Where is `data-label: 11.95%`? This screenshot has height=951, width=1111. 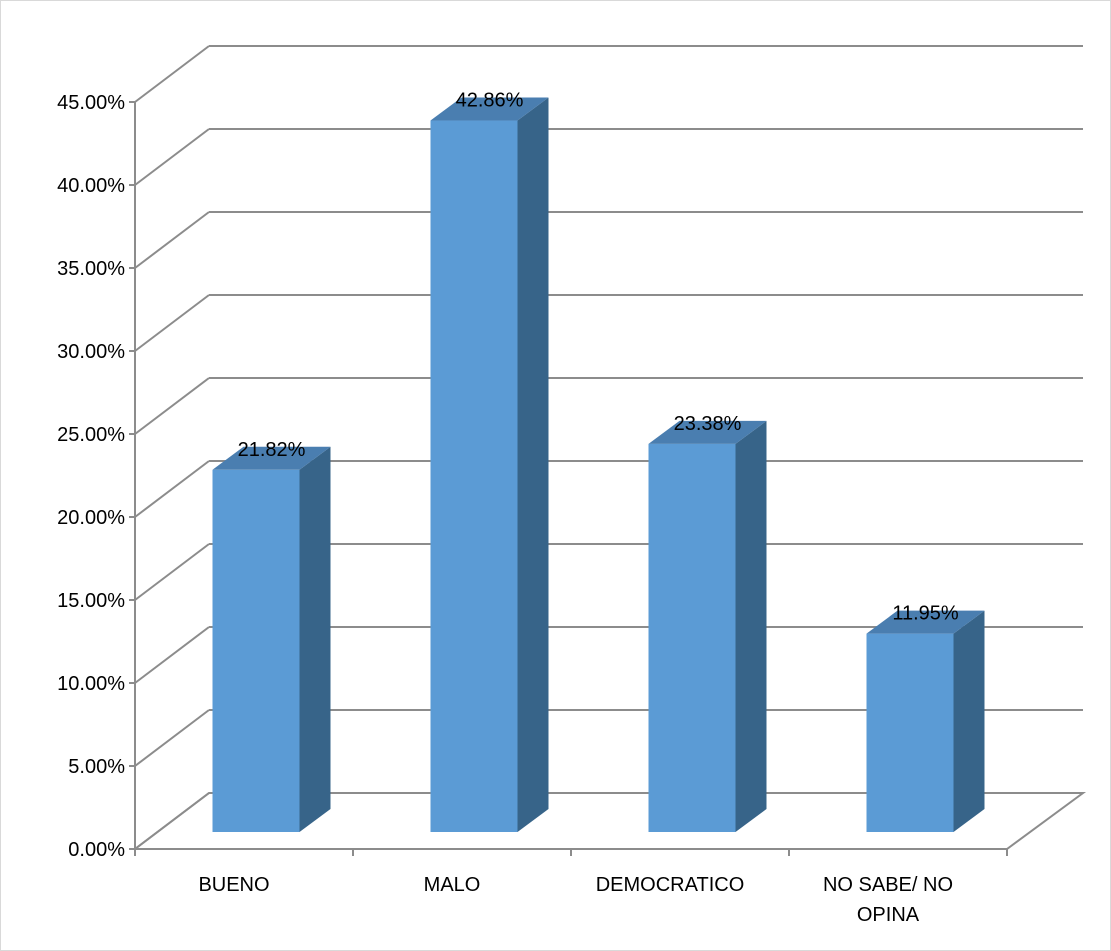 data-label: 11.95% is located at coordinates (925, 614).